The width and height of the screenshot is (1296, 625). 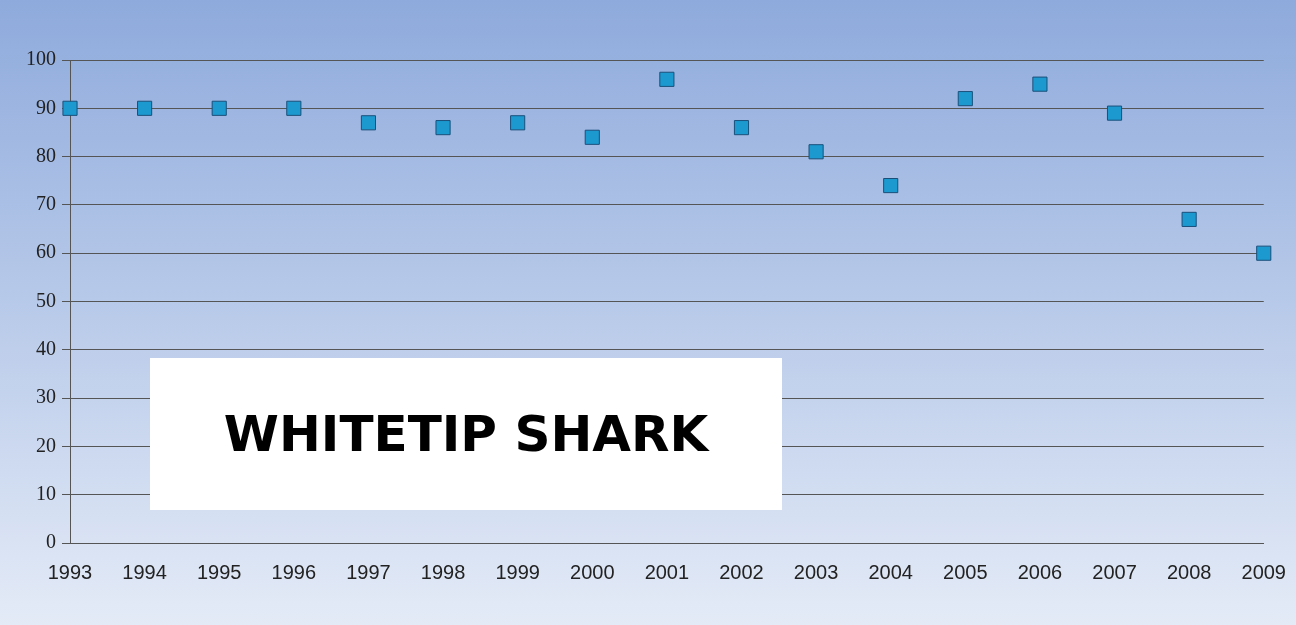 I want to click on y-tick-label: 60, so click(x=46, y=251).